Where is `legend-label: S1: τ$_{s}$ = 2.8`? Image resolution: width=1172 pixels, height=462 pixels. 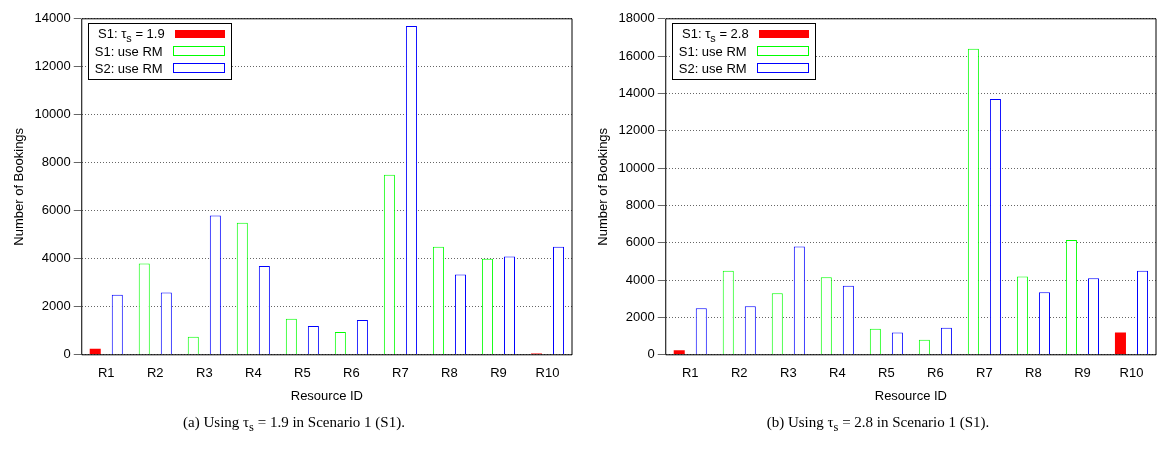 legend-label: S1: τ$_{s}$ = 2.8 is located at coordinates (715, 34).